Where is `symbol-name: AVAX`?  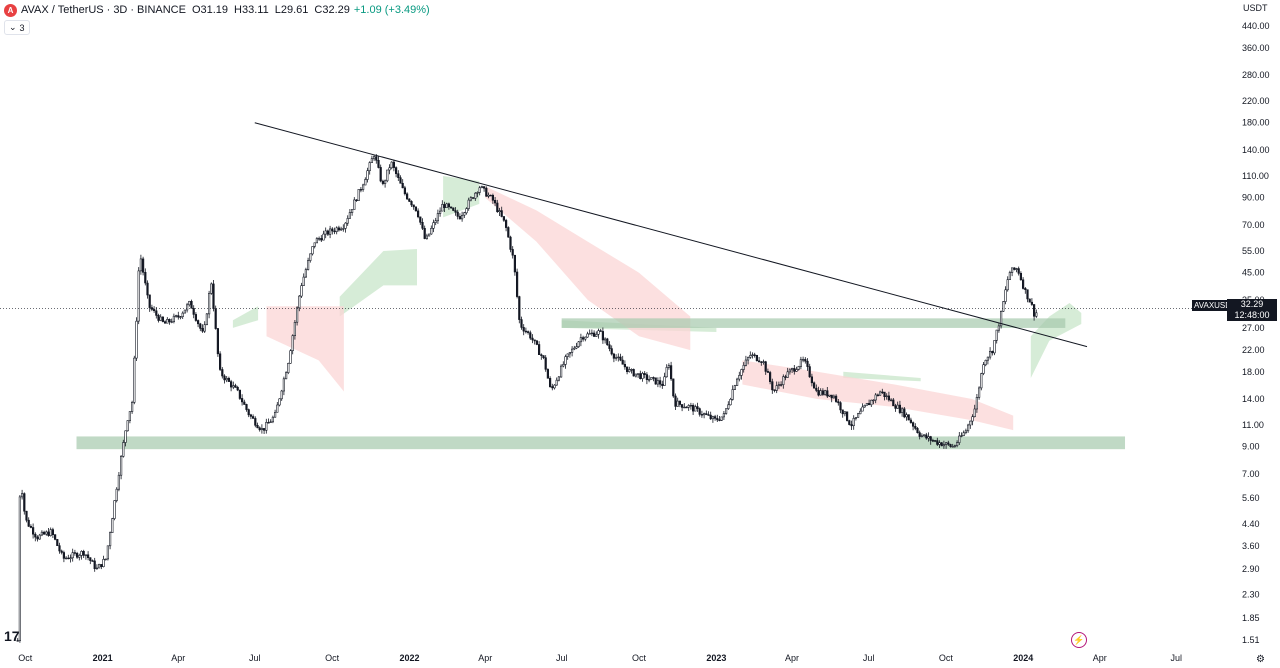 symbol-name: AVAX is located at coordinates (35, 10).